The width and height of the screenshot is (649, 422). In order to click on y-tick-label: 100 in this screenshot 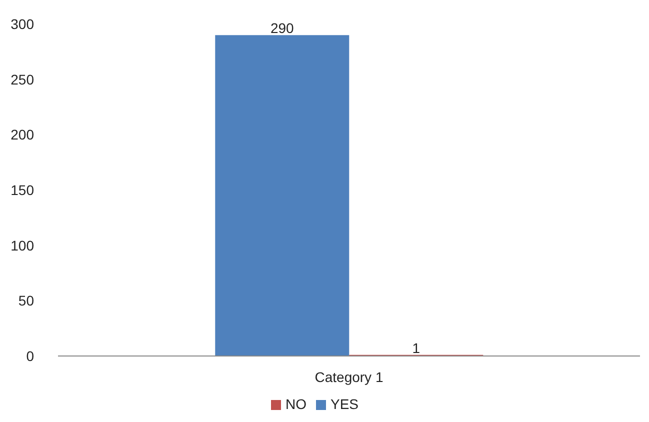, I will do `click(22, 245)`.